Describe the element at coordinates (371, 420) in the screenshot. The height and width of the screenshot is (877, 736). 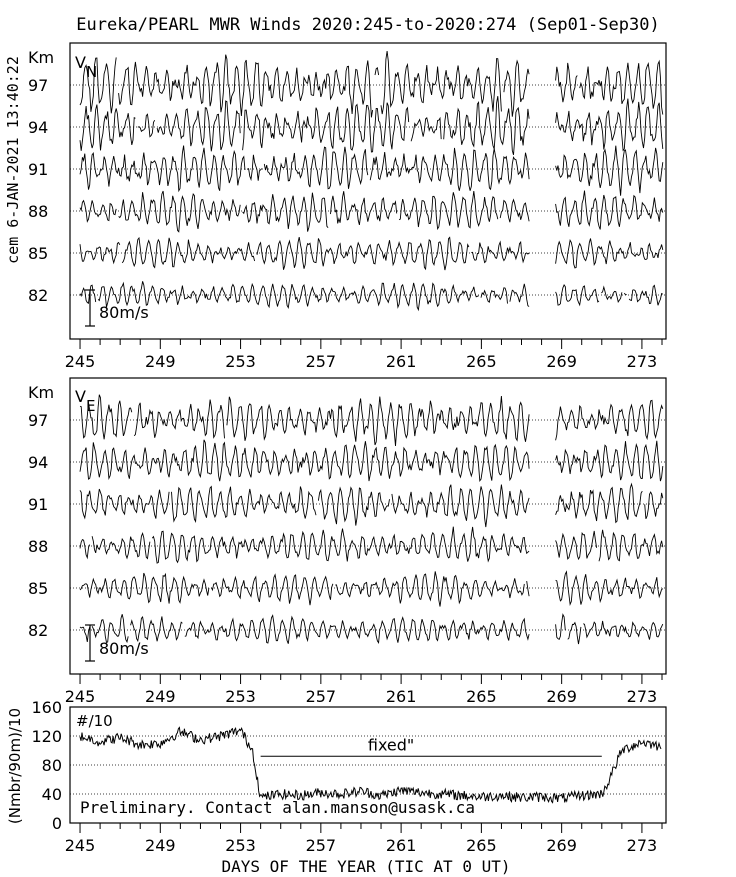
I see `ve-trace-97km` at that location.